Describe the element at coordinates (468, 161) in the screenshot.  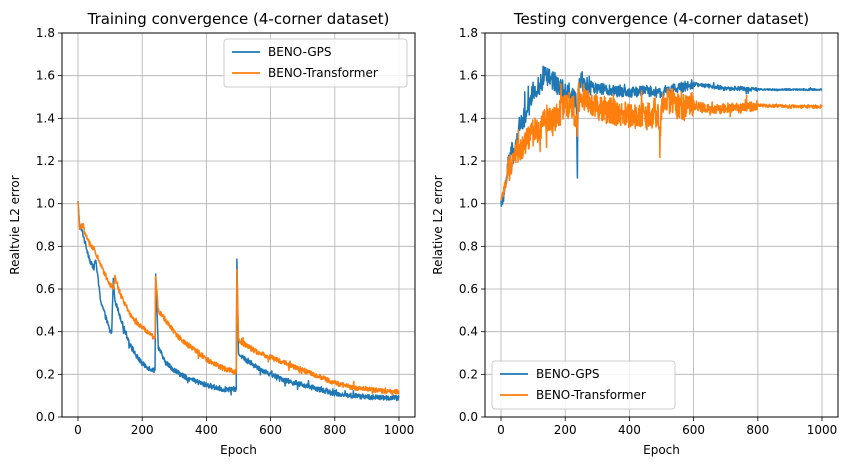
I see `testing-y-tick-label: 1.2` at that location.